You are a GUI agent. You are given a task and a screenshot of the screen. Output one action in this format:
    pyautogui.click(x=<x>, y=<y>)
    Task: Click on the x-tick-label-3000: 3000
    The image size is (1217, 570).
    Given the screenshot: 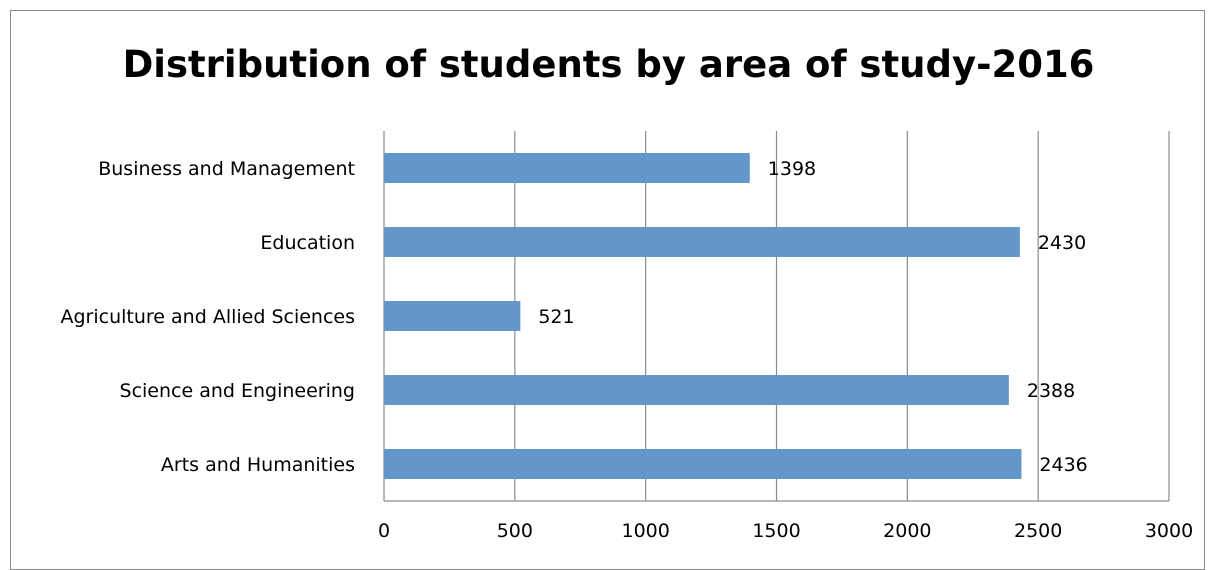 What is the action you would take?
    pyautogui.click(x=1169, y=531)
    